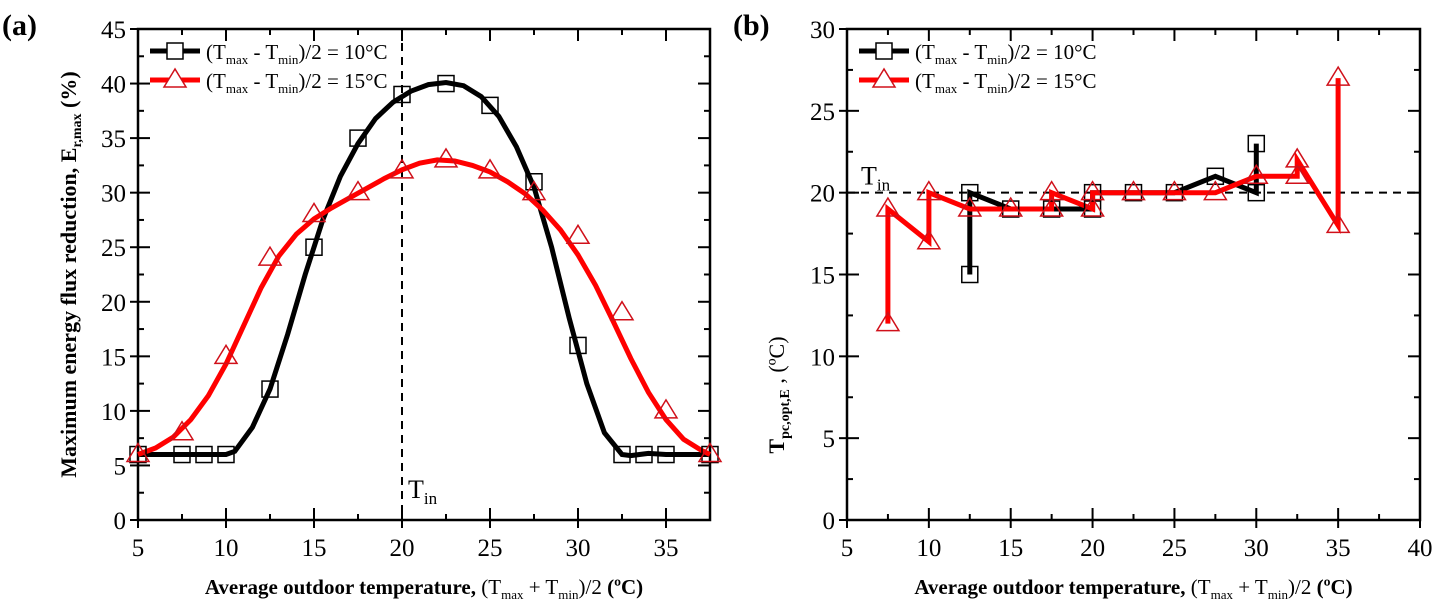 This screenshot has height=608, width=1440. What do you see at coordinates (884, 77) in the screenshot?
I see `legend-triangle-icon` at bounding box center [884, 77].